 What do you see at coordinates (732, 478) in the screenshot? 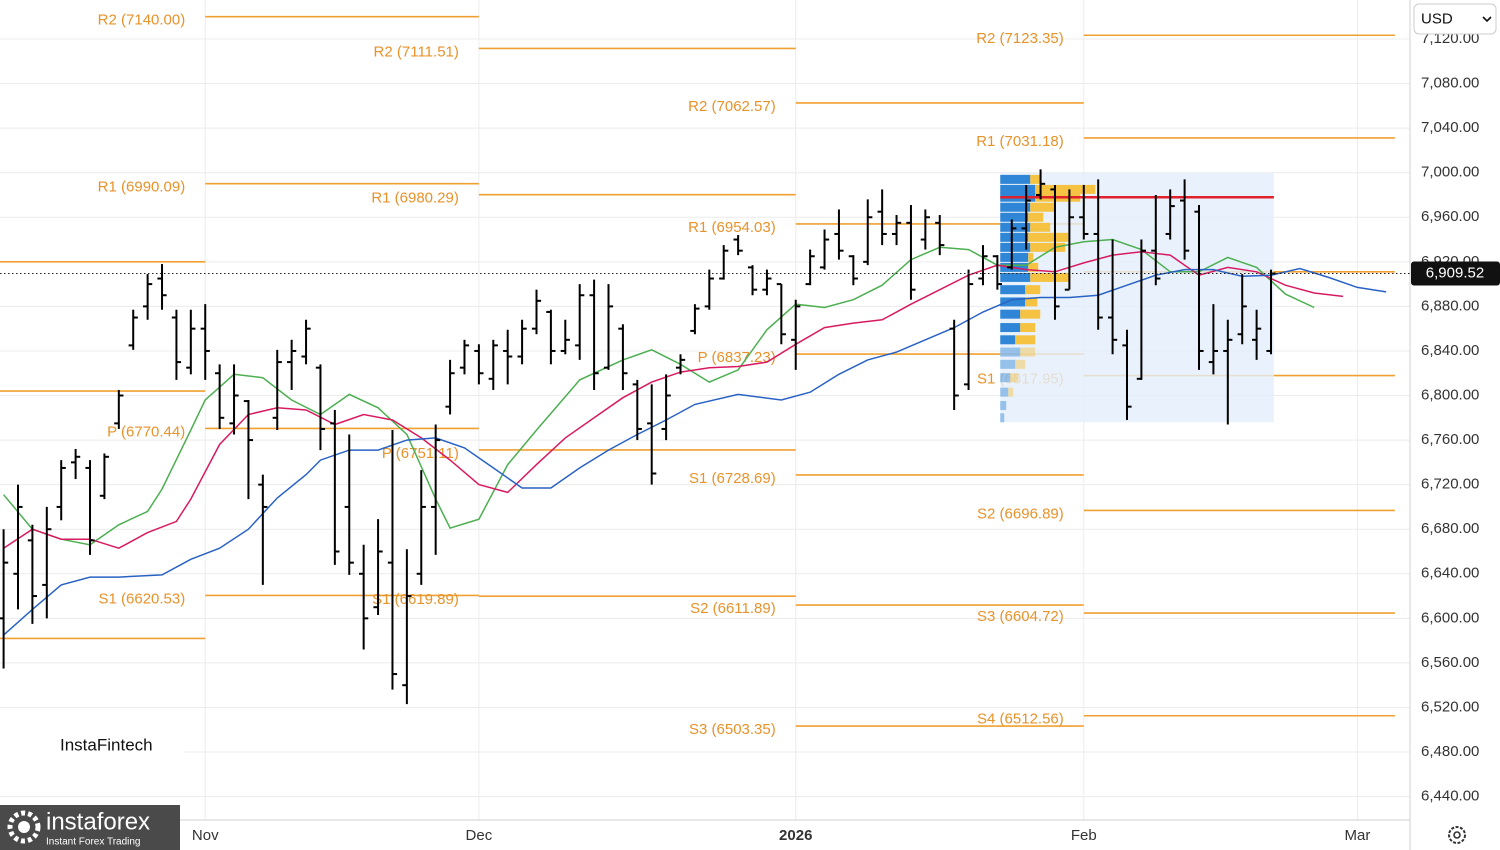
I see `pivot-label: S1 (6728.69)` at bounding box center [732, 478].